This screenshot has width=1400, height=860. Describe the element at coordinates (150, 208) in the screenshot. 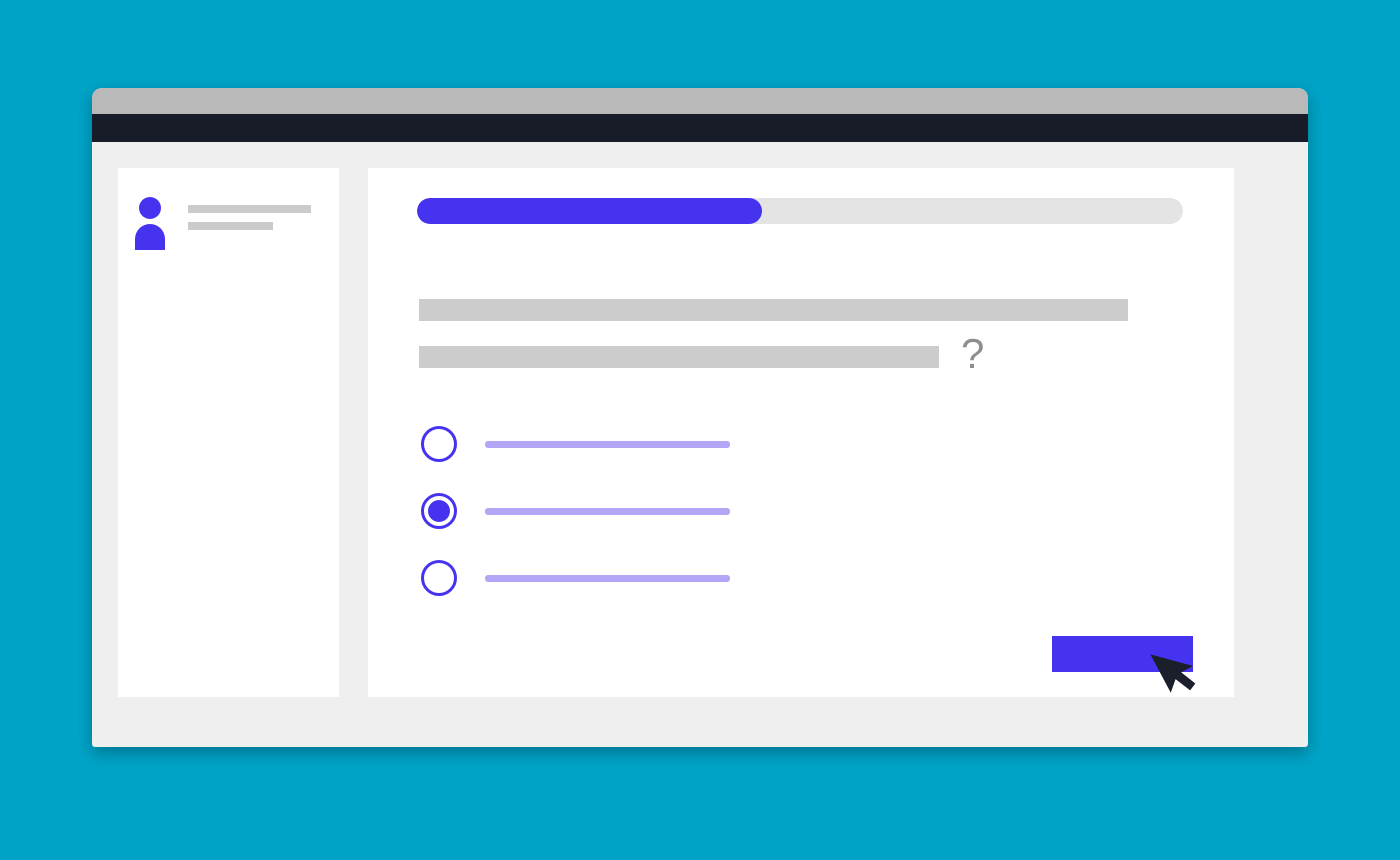

I see `avatar-head` at that location.